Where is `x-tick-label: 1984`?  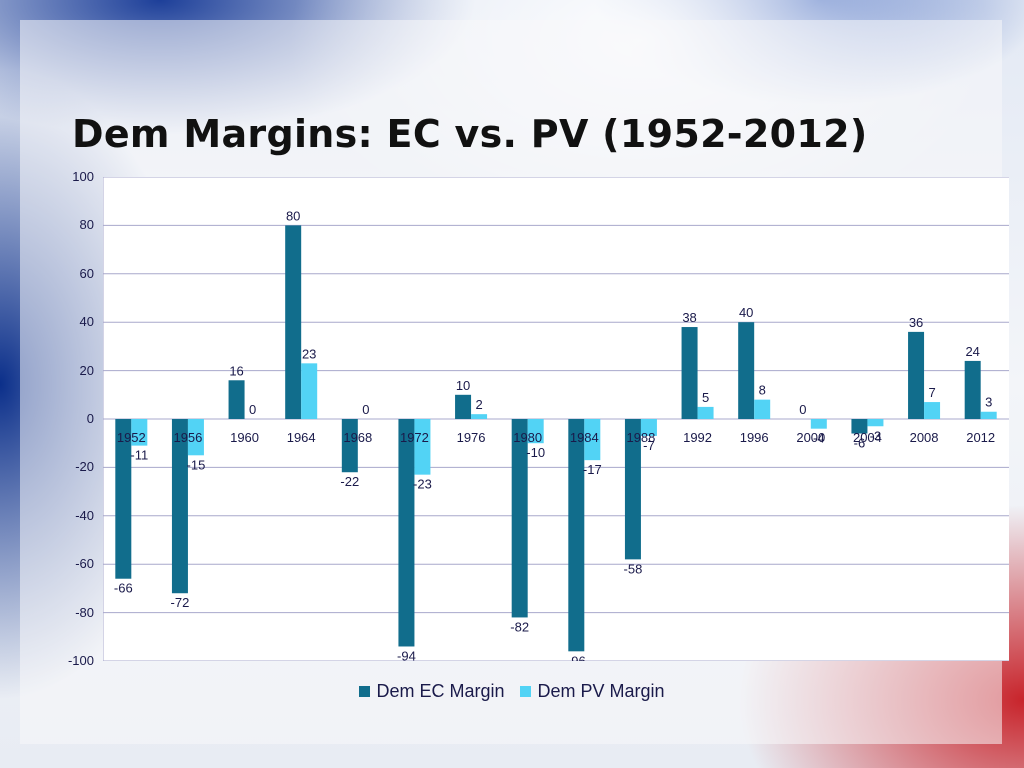 x-tick-label: 1984 is located at coordinates (584, 437).